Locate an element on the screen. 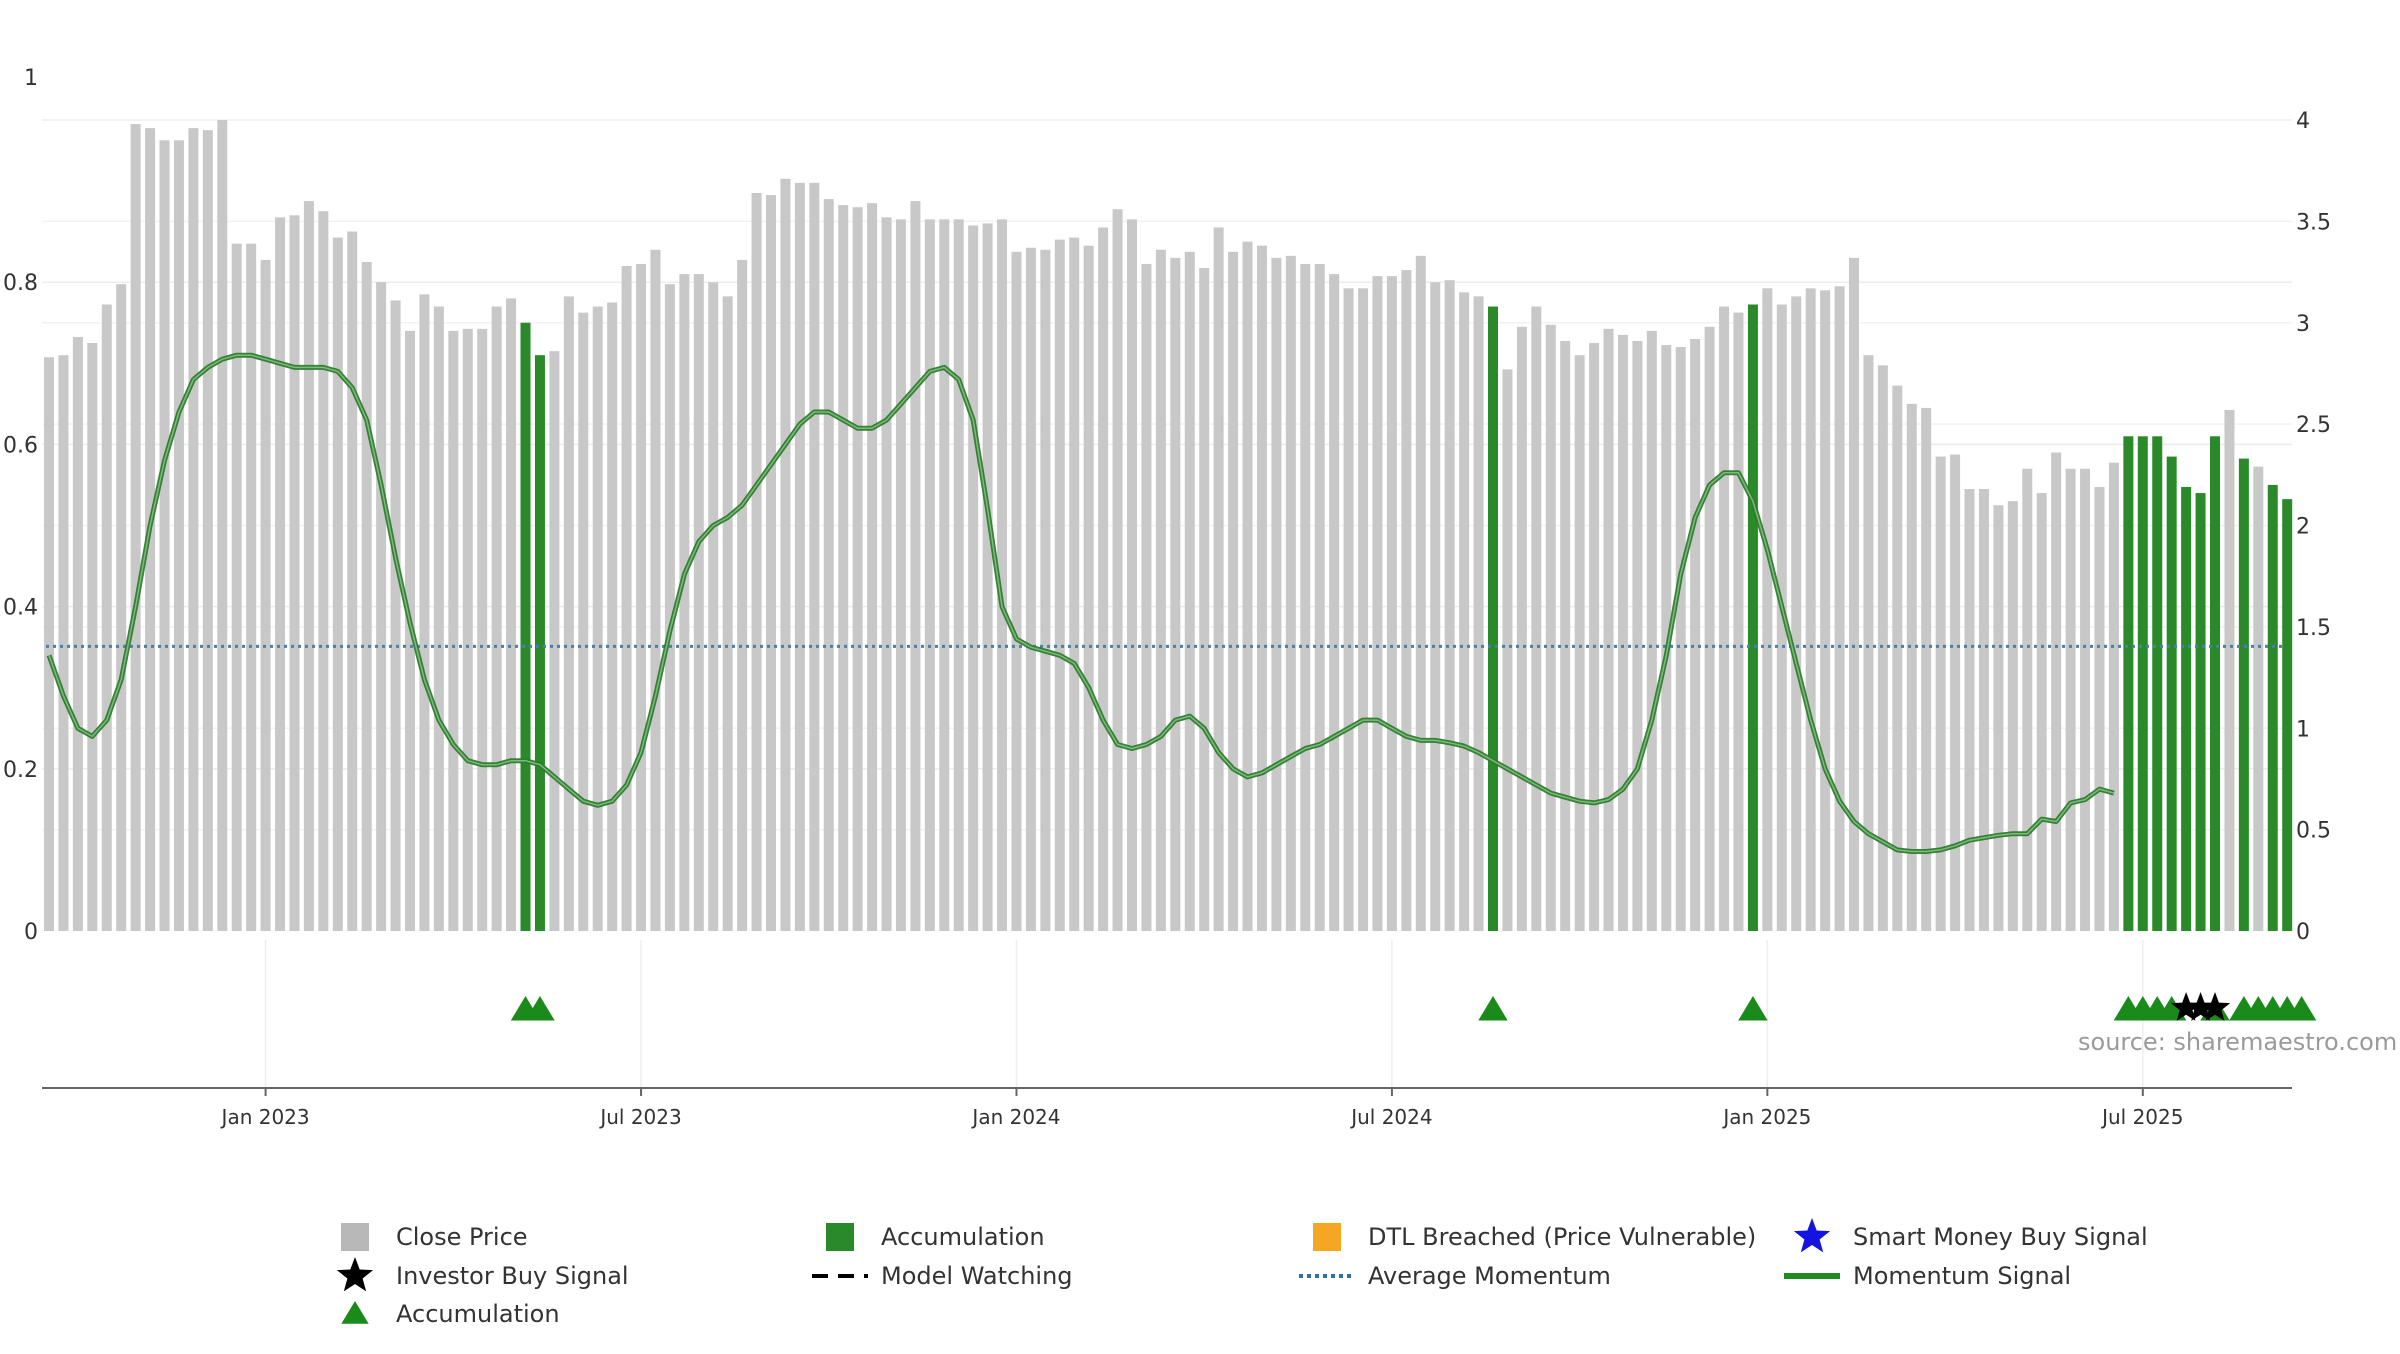 The height and width of the screenshot is (1354, 2400). legend-label: Close Price is located at coordinates (462, 1237).